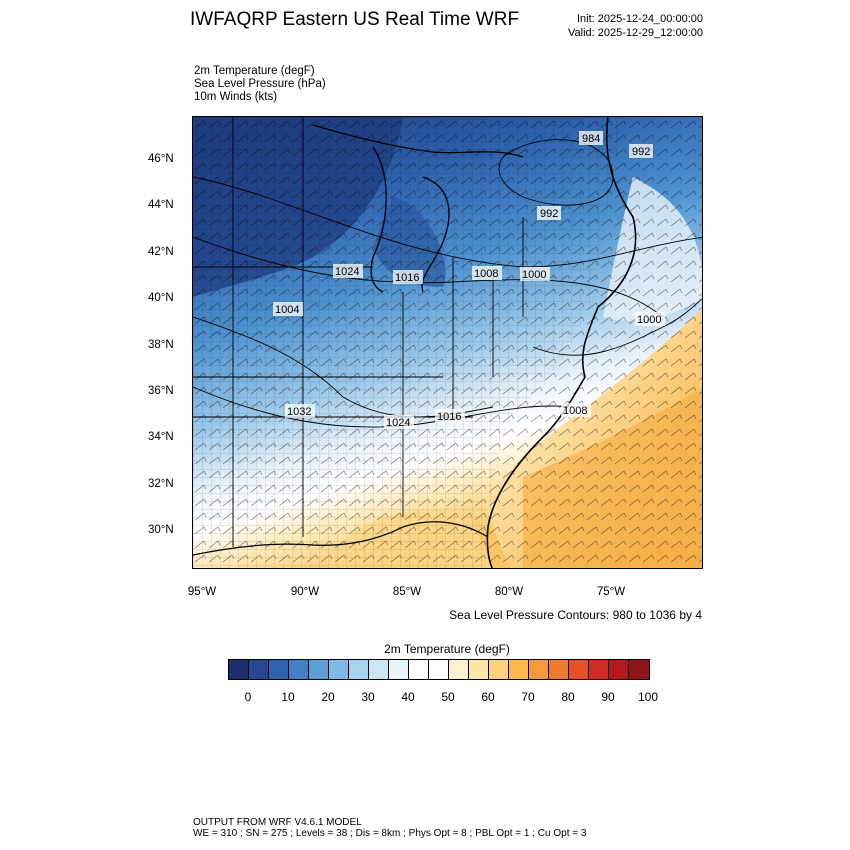 The image size is (850, 850). What do you see at coordinates (161, 345) in the screenshot?
I see `lat-label: 38°N` at bounding box center [161, 345].